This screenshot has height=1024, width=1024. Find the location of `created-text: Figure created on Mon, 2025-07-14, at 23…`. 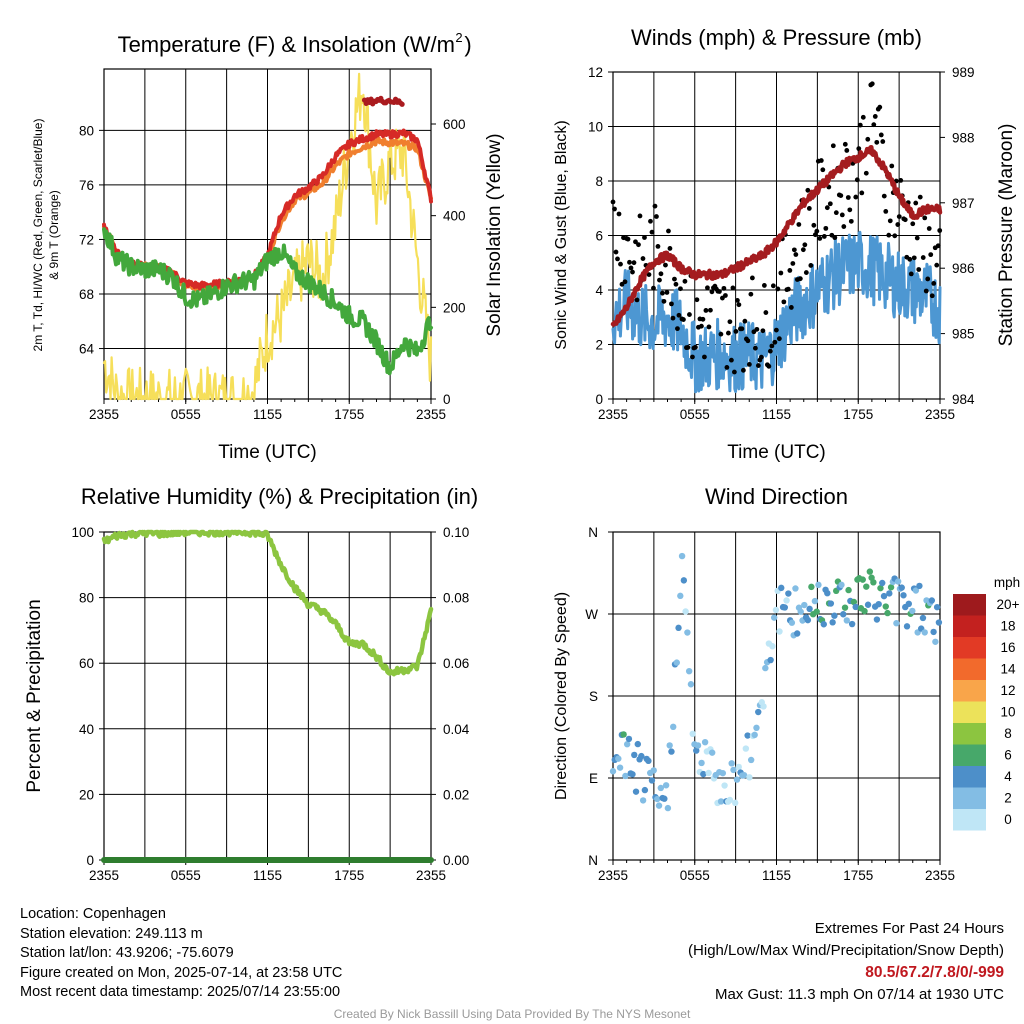

created-text: Figure created on Mon, 2025-07-14, at 23… is located at coordinates (181, 972).